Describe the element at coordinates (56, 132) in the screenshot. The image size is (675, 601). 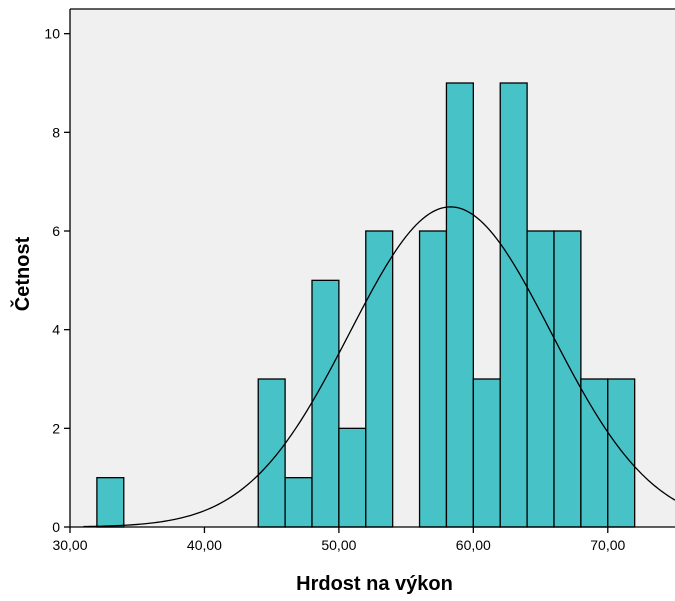
I see `y-tick-label: 8` at that location.